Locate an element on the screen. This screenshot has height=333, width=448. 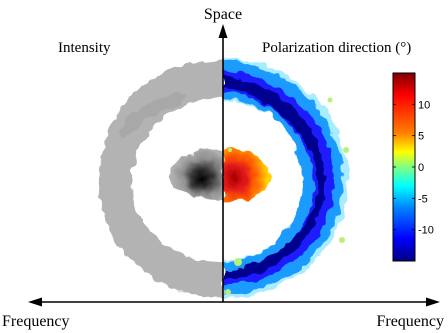
right-arrowhead is located at coordinates (433, 302).